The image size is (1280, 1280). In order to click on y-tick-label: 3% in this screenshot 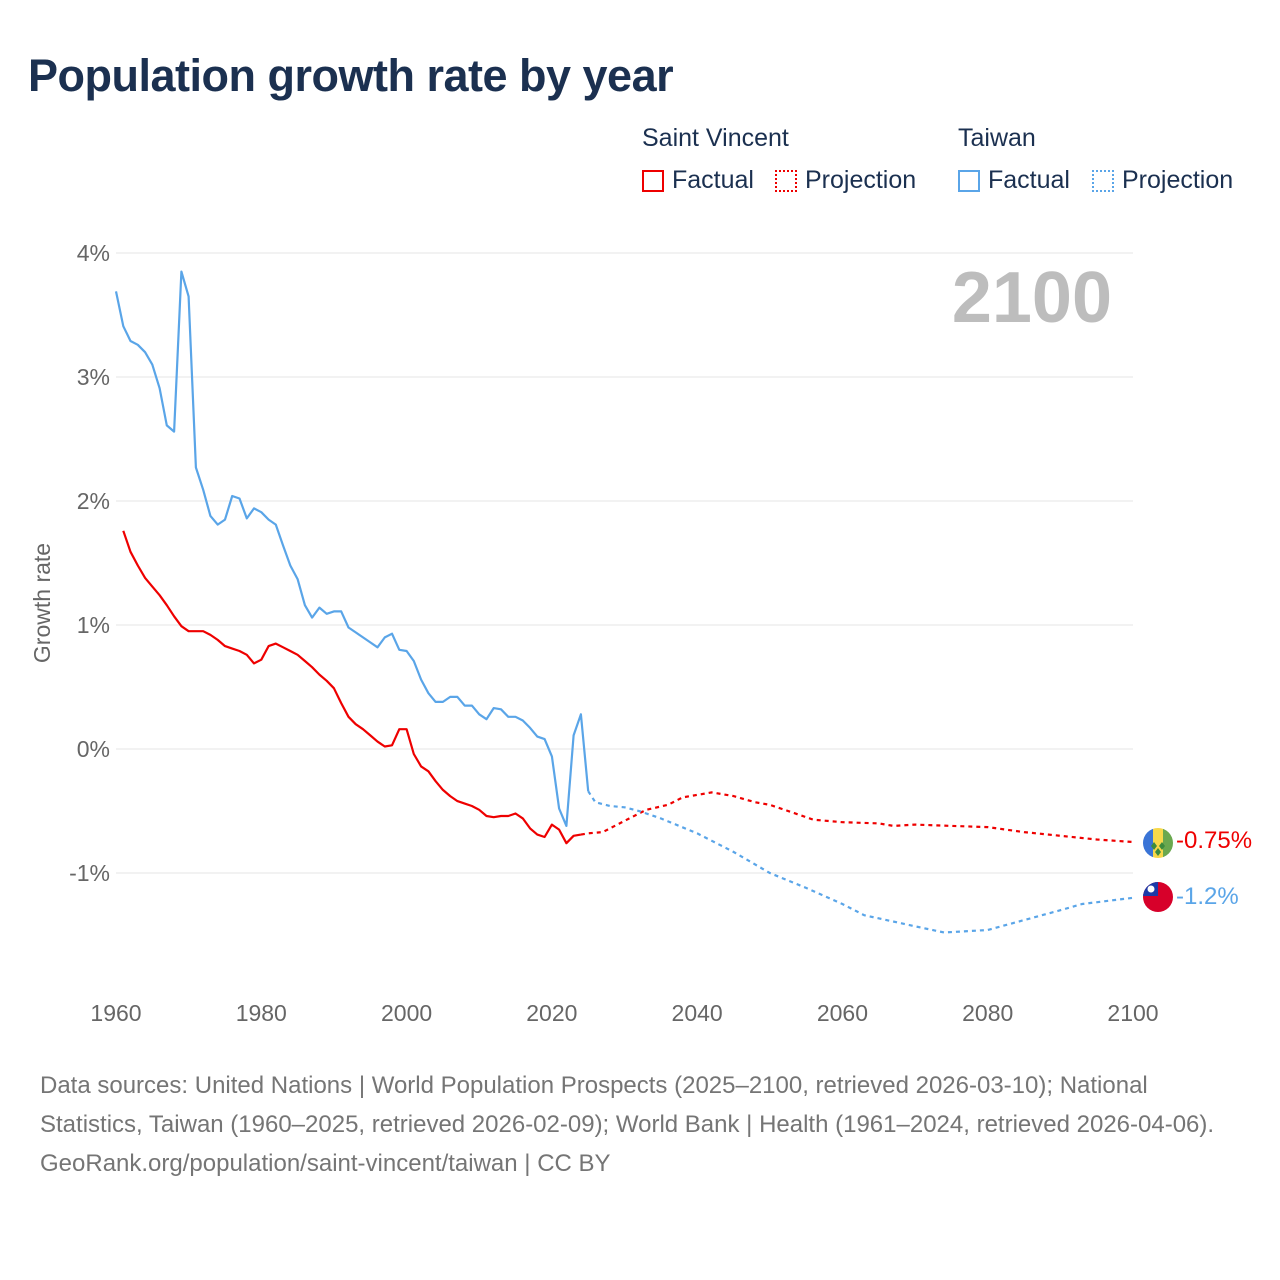, I will do `click(93, 377)`.